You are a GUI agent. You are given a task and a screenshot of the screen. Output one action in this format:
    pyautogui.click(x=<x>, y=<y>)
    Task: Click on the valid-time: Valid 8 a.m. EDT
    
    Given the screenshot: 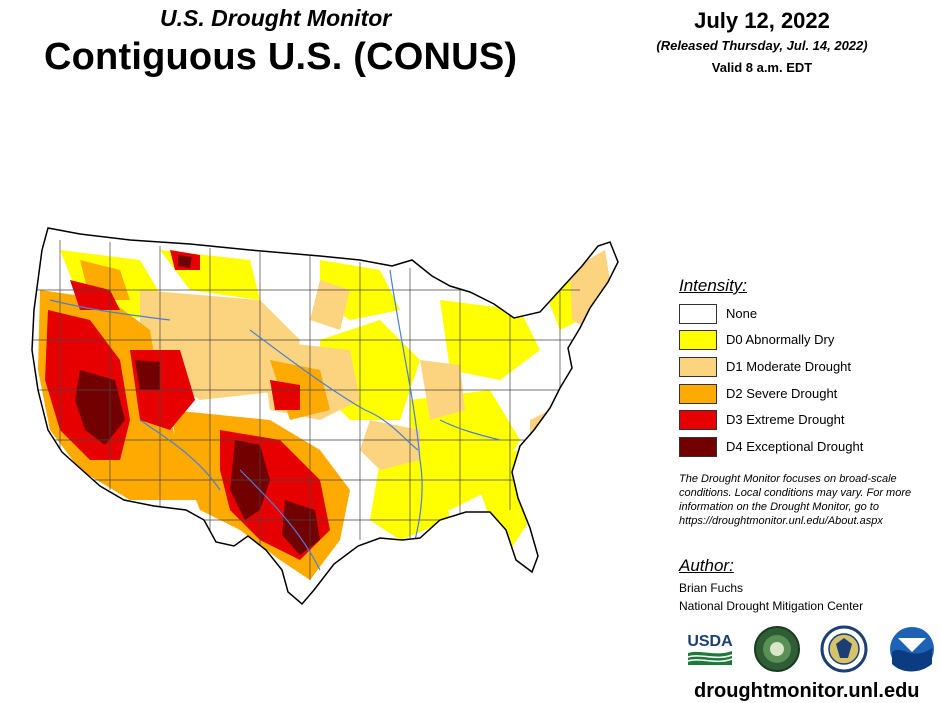 What is the action you would take?
    pyautogui.click(x=762, y=67)
    